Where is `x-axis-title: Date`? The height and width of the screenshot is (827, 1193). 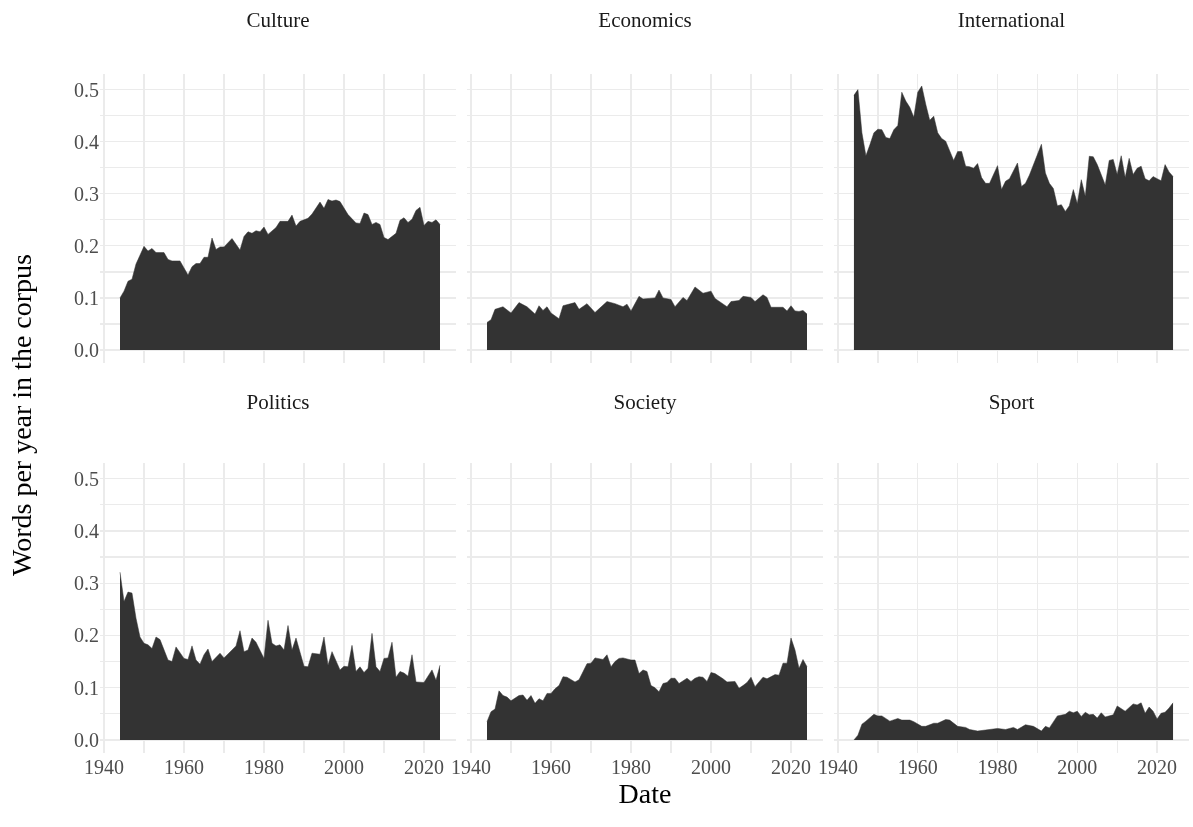
x-axis-title: Date is located at coordinates (645, 794).